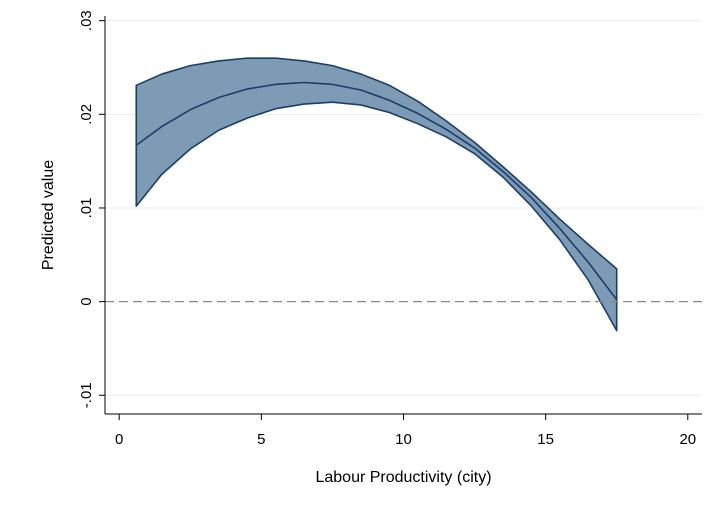 This screenshot has width=720, height=524. I want to click on y-tick-label-2: .01, so click(86, 208).